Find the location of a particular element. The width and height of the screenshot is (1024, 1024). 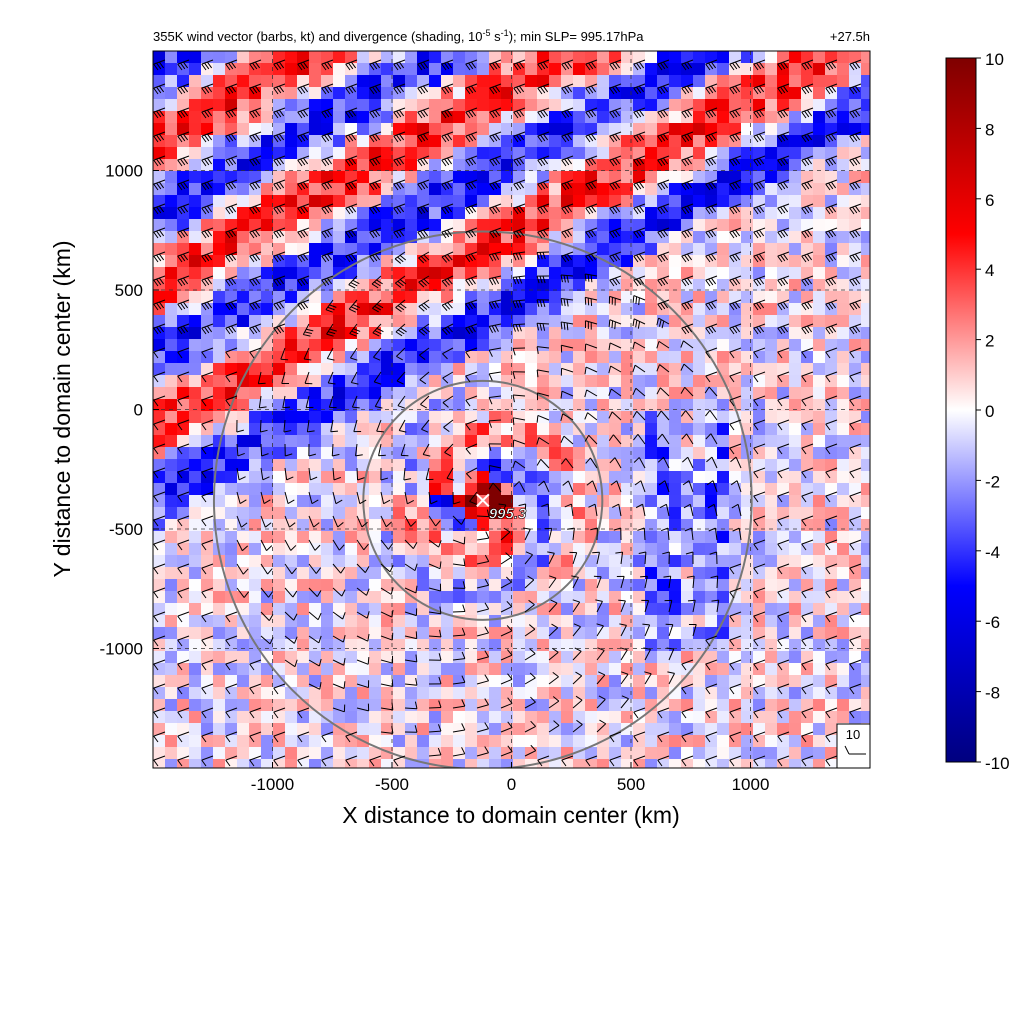

colorbar-tick-label: 10 is located at coordinates (994, 59).